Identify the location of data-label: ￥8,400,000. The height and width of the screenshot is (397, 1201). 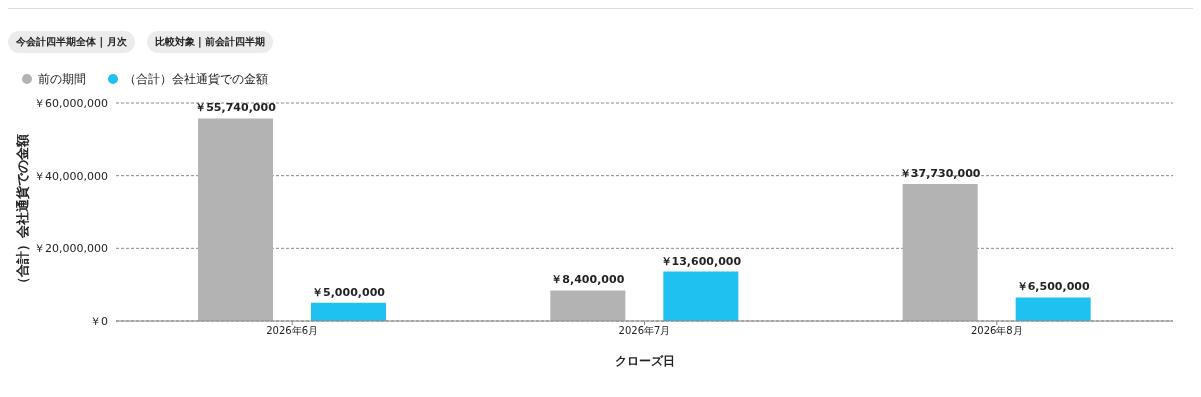
(588, 280).